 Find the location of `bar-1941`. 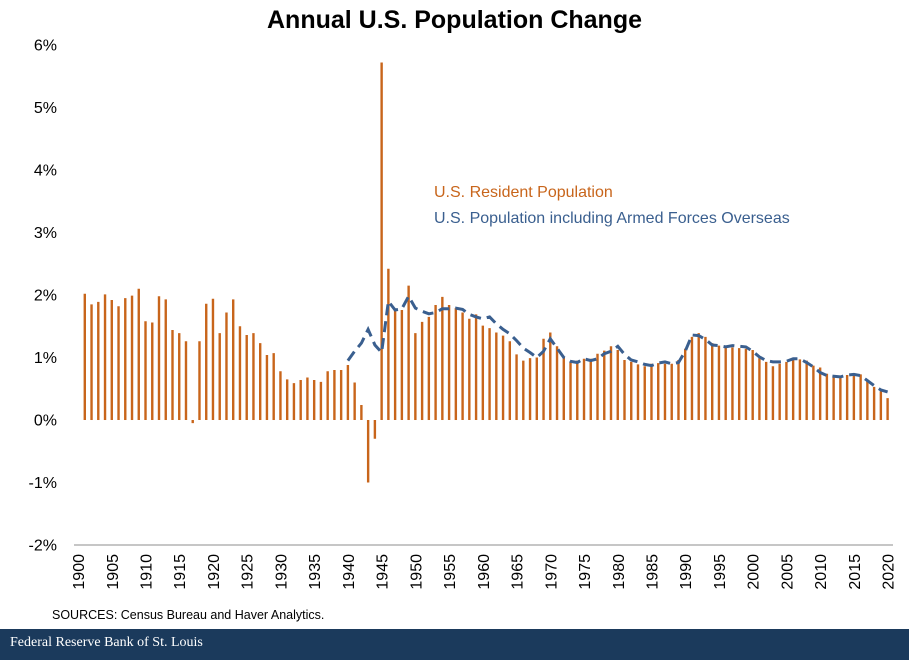

bar-1941 is located at coordinates (354, 401).